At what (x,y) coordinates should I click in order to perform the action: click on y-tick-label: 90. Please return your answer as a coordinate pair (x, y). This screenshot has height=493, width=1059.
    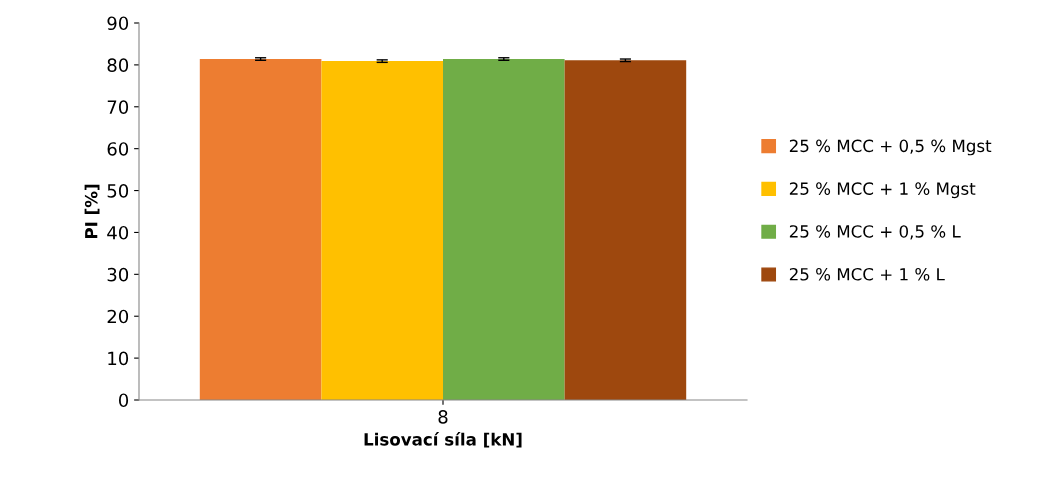
    Looking at the image, I should click on (118, 23).